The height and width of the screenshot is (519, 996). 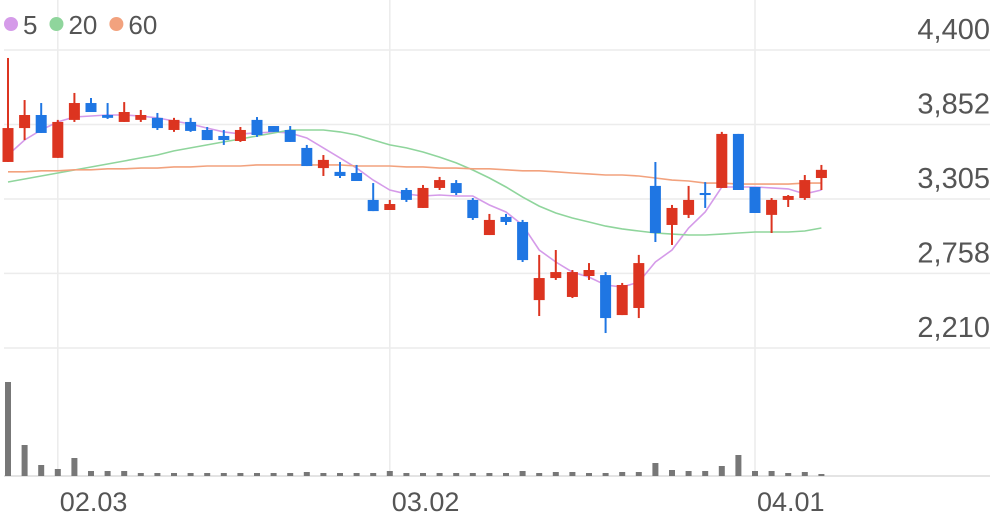 I want to click on y-tick-label: 2,758, so click(x=953, y=253).